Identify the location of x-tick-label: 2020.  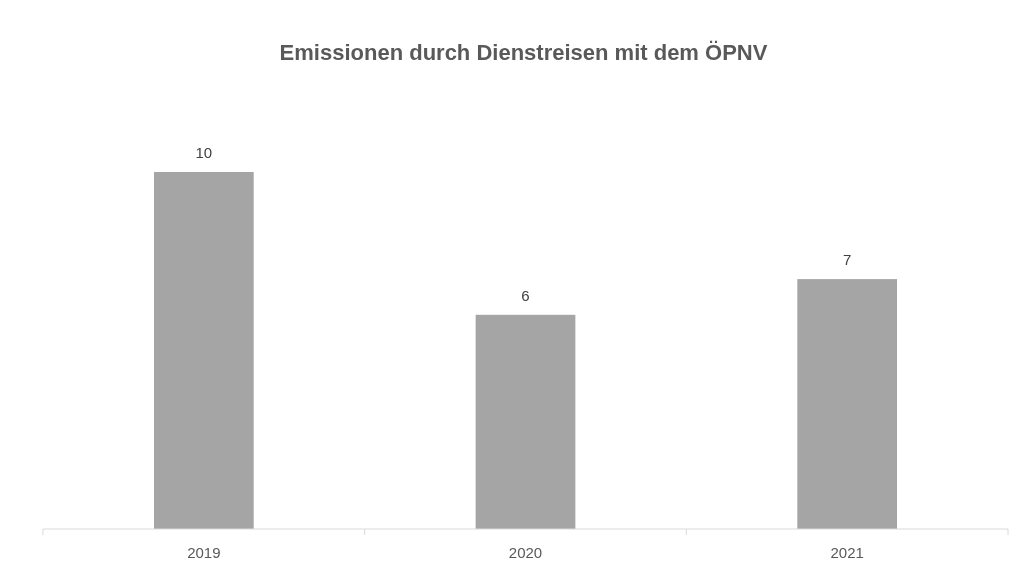
(525, 552).